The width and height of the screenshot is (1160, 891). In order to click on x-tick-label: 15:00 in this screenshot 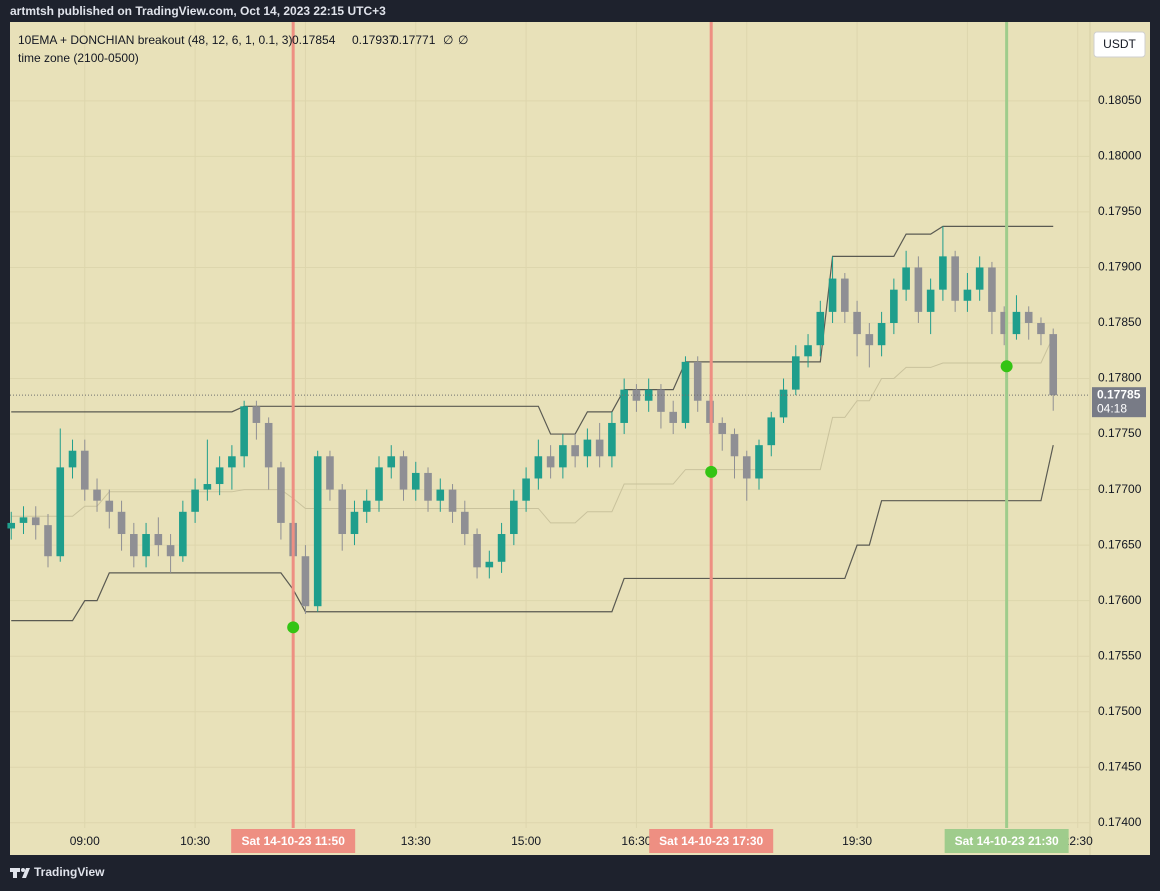, I will do `click(526, 841)`.